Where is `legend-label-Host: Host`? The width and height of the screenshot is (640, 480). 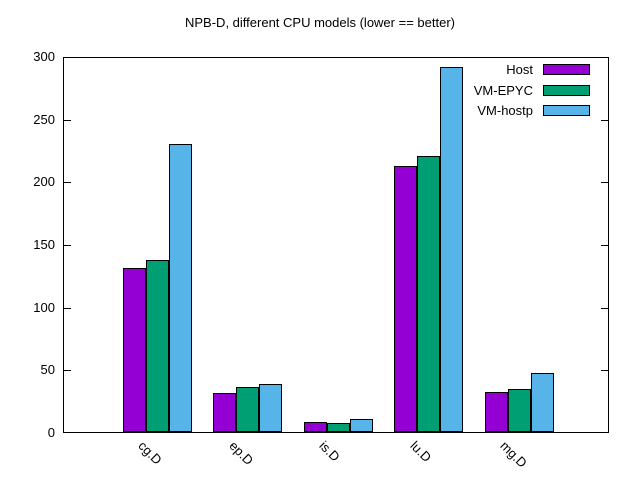
legend-label-Host: Host is located at coordinates (519, 69).